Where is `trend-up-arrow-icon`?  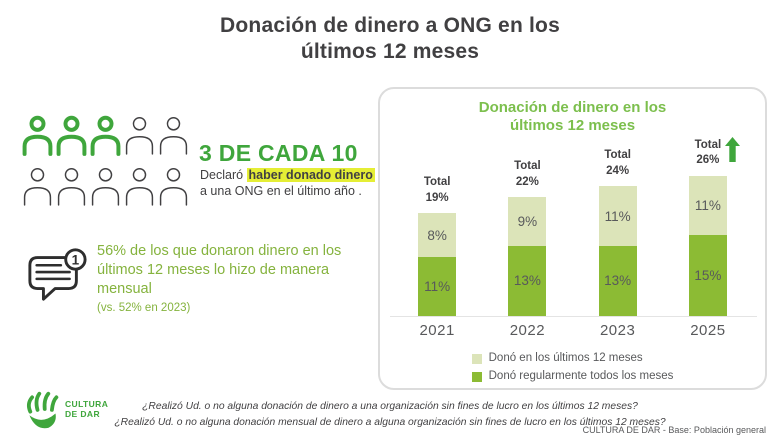
trend-up-arrow-icon is located at coordinates (733, 152).